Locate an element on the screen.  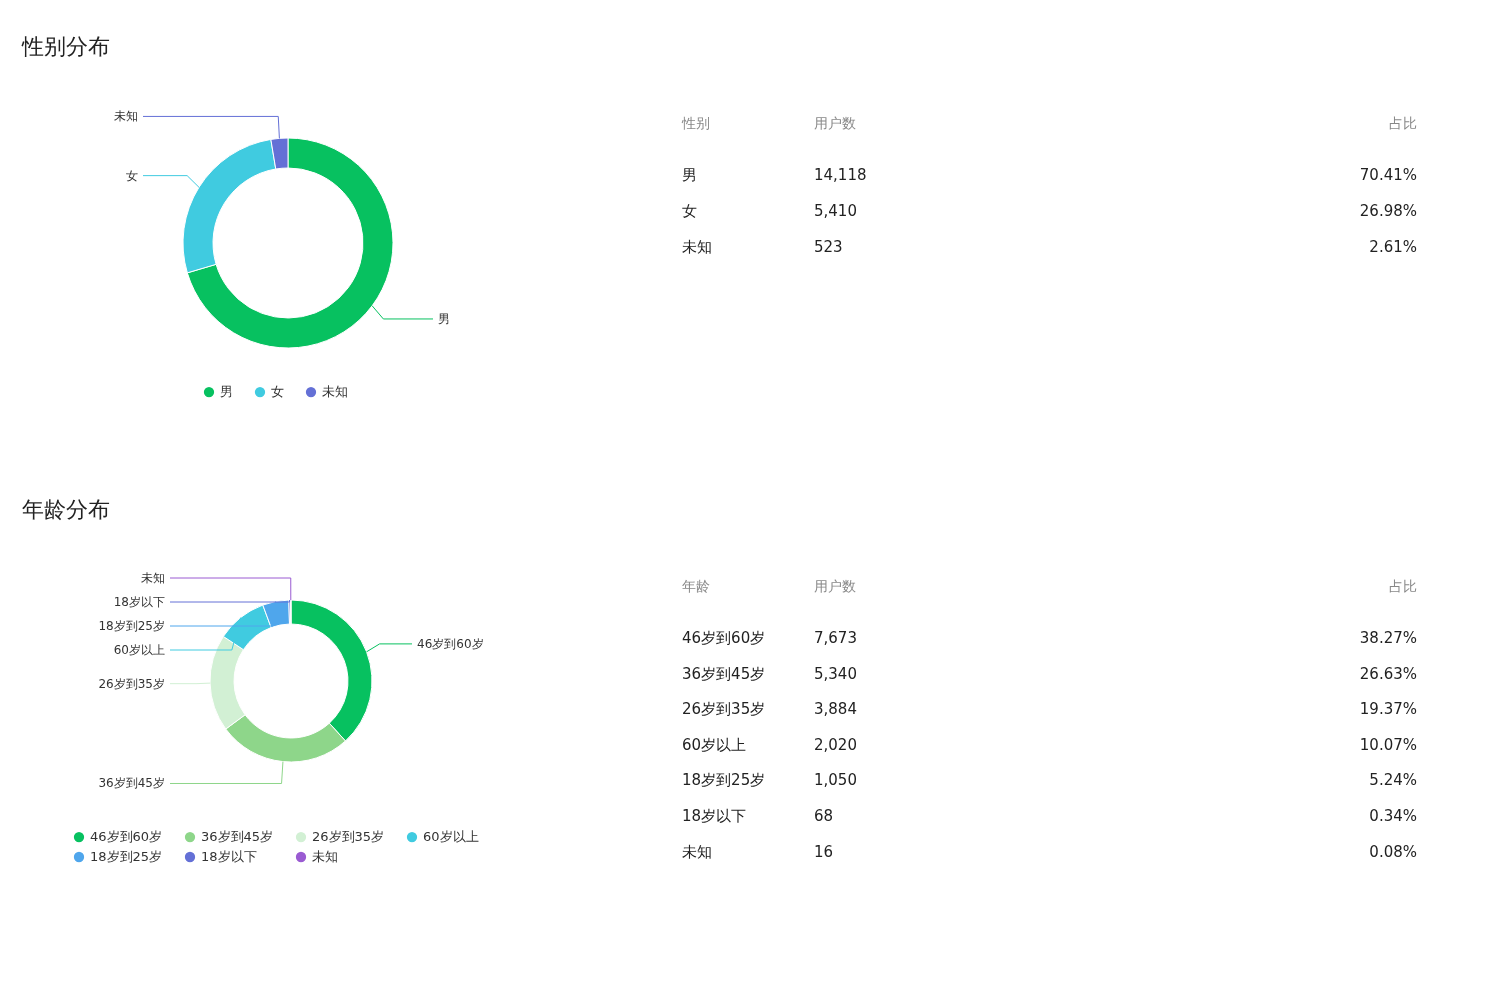
legend-label: 60岁以上 is located at coordinates (451, 837).